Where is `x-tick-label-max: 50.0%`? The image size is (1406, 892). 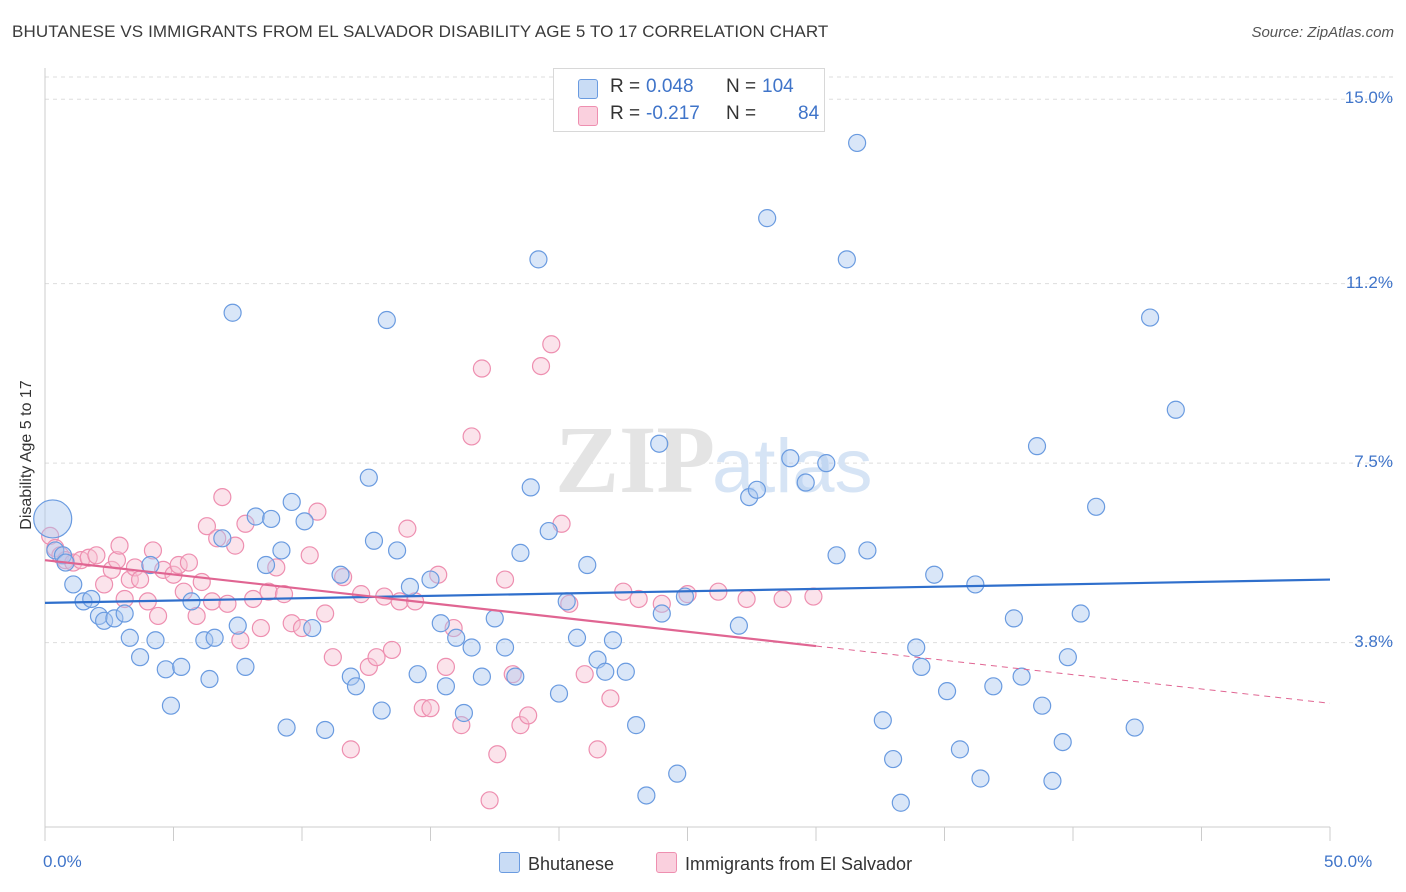
x-tick-label-max: 50.0% is located at coordinates (1348, 861).